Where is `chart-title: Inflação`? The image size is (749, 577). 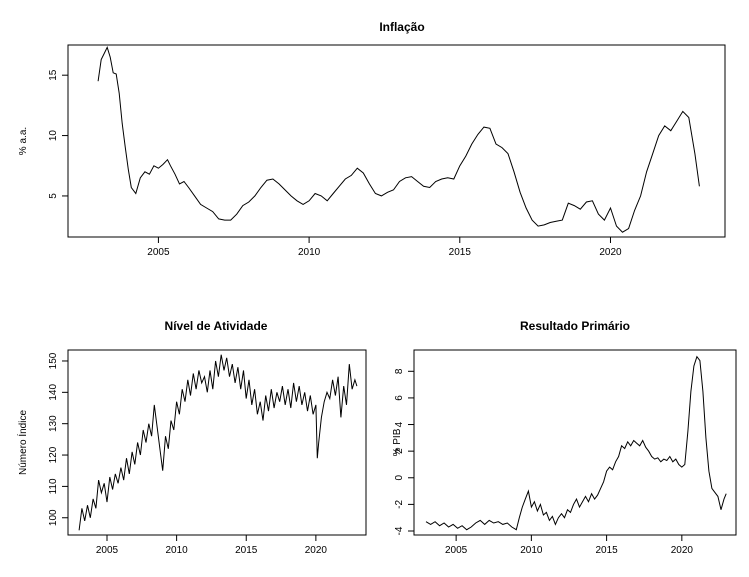
chart-title: Inflação is located at coordinates (401, 27).